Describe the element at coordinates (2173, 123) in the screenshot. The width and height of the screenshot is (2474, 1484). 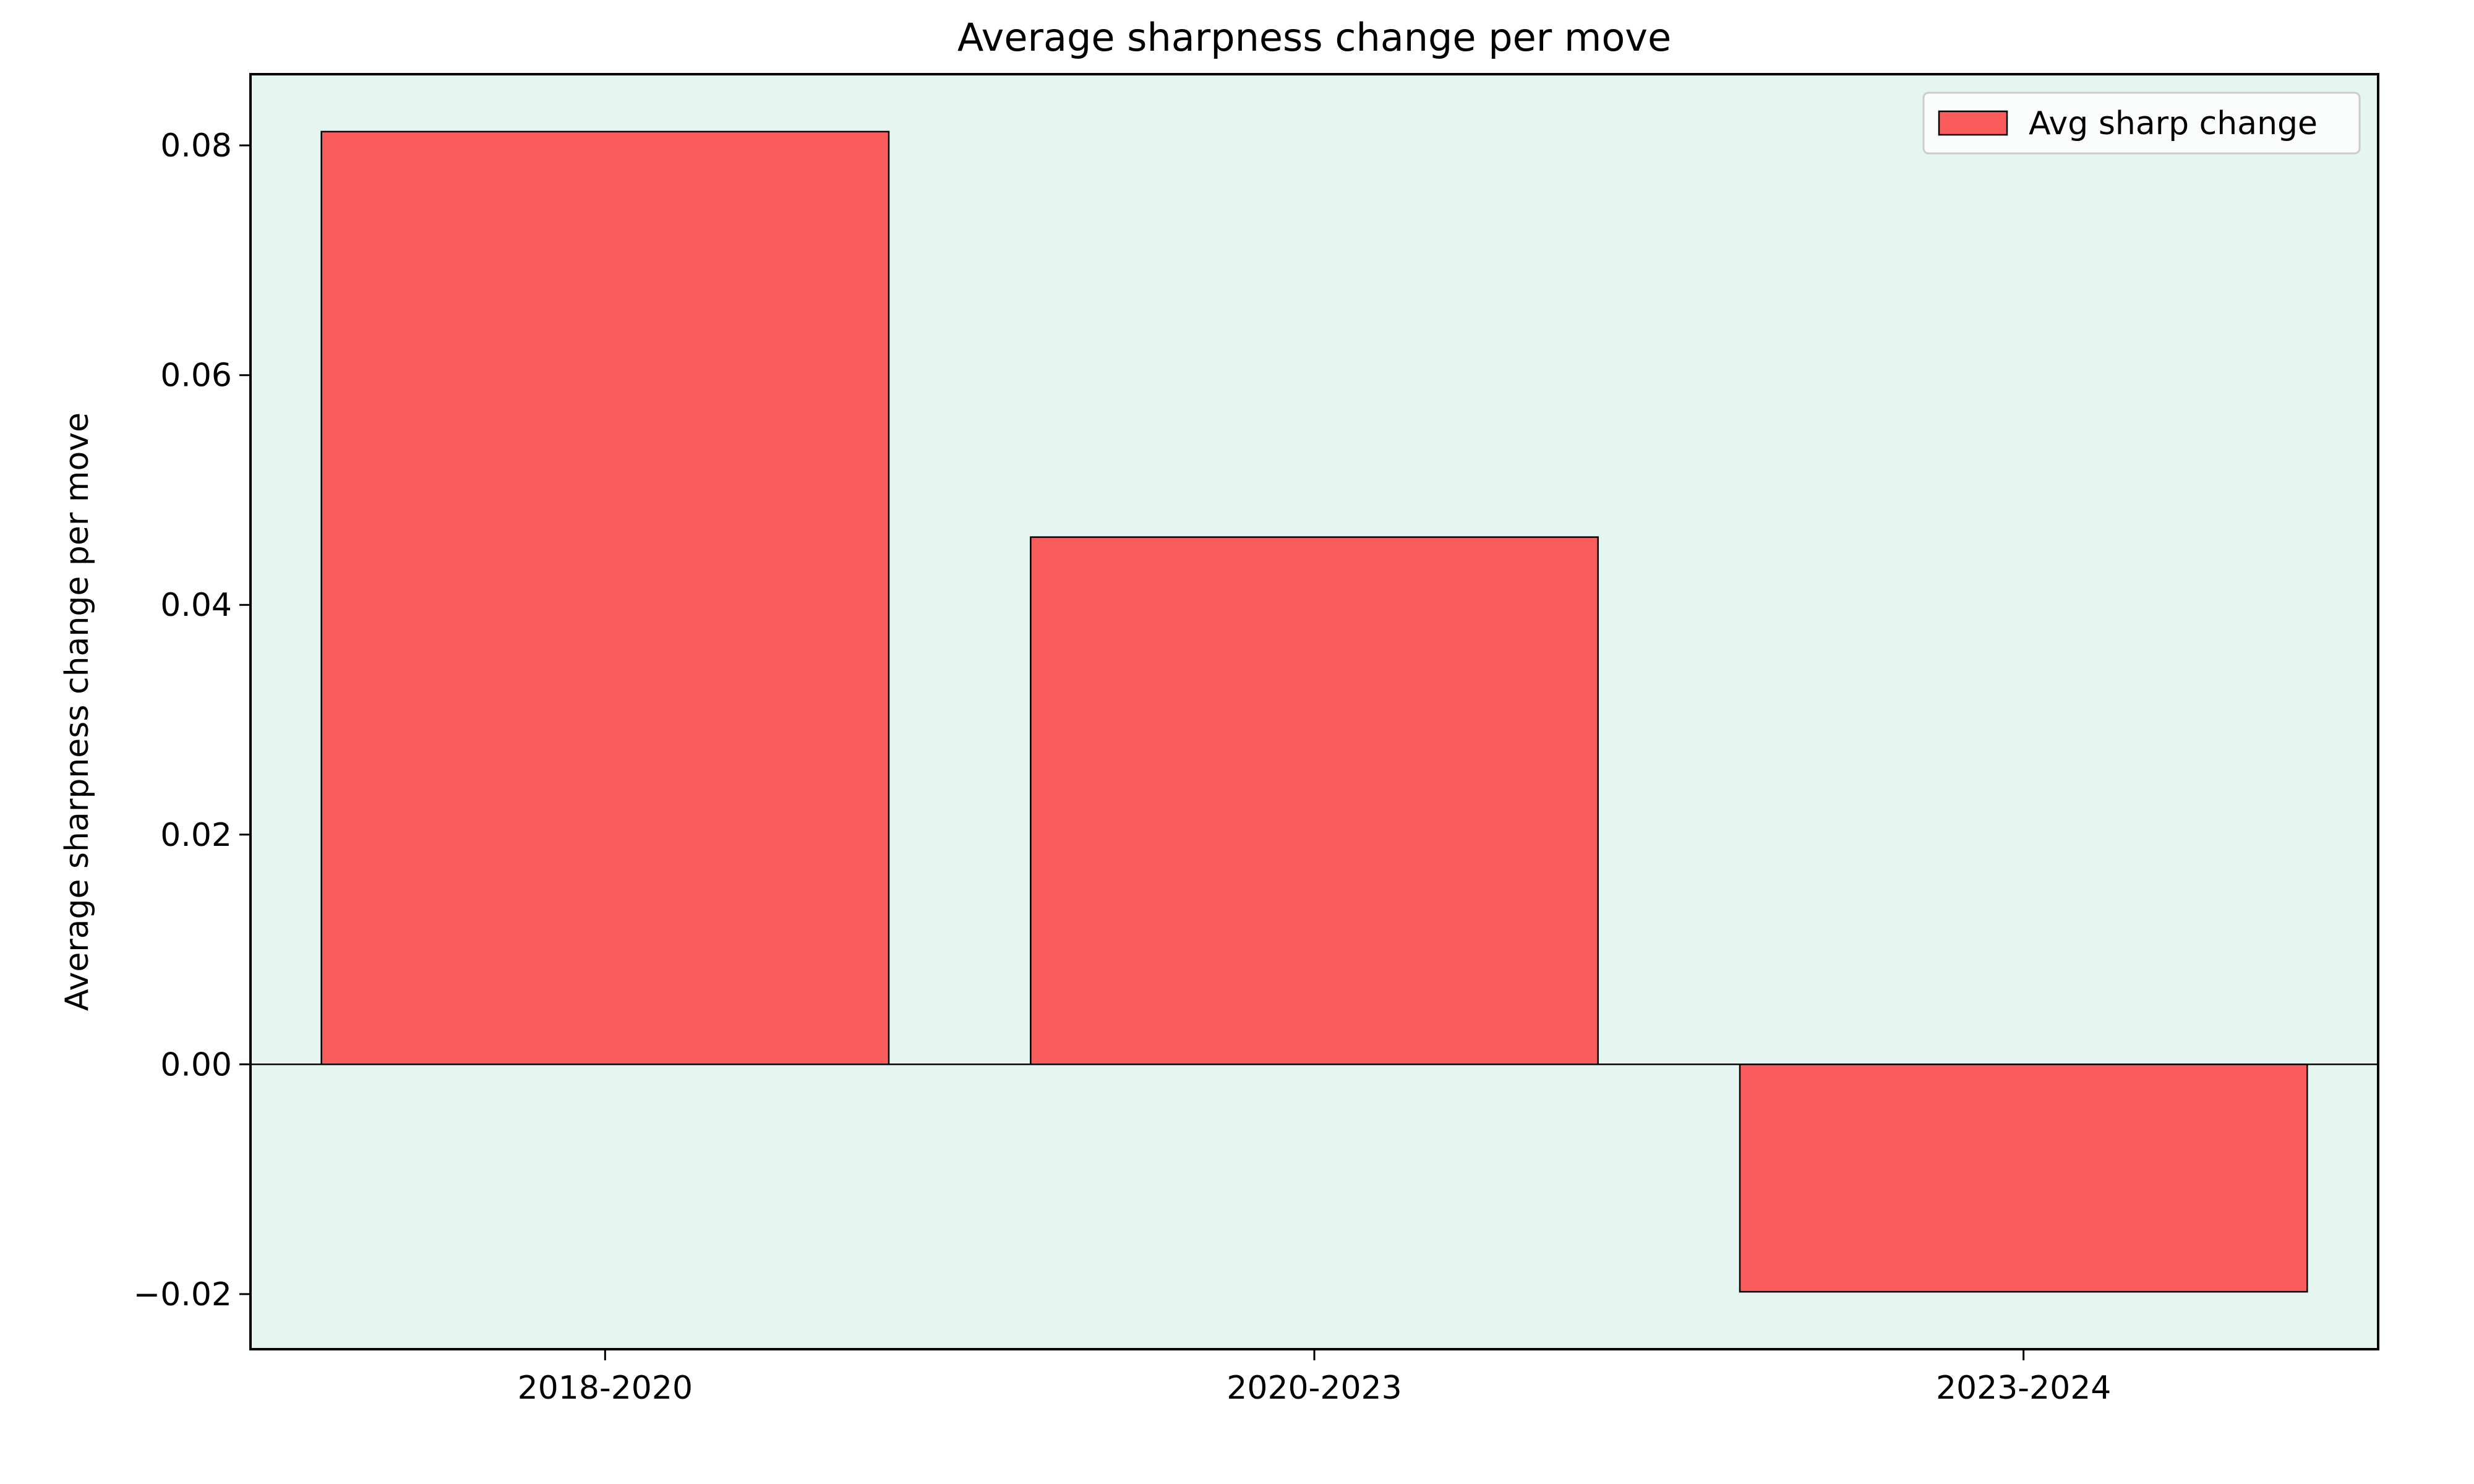
I see `legend-label: Avg sharp change` at that location.